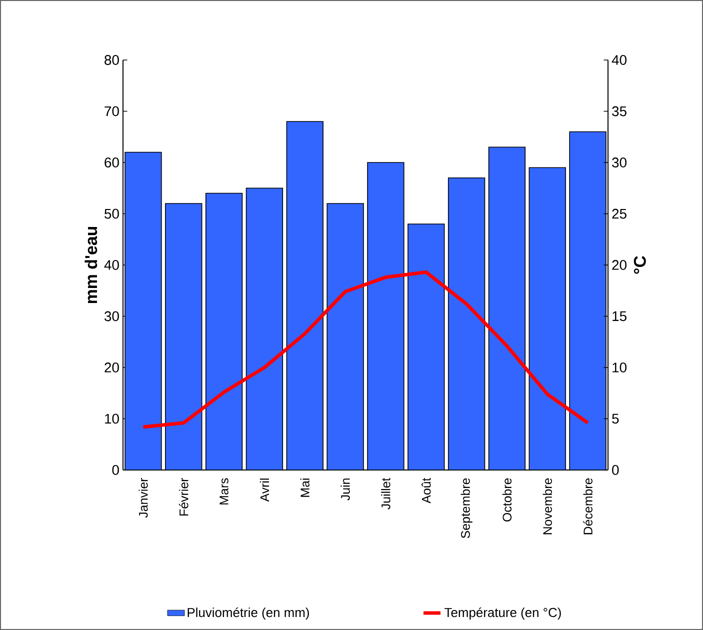 This screenshot has height=630, width=703. Describe the element at coordinates (115, 470) in the screenshot. I see `y-tick-label: 0` at that location.